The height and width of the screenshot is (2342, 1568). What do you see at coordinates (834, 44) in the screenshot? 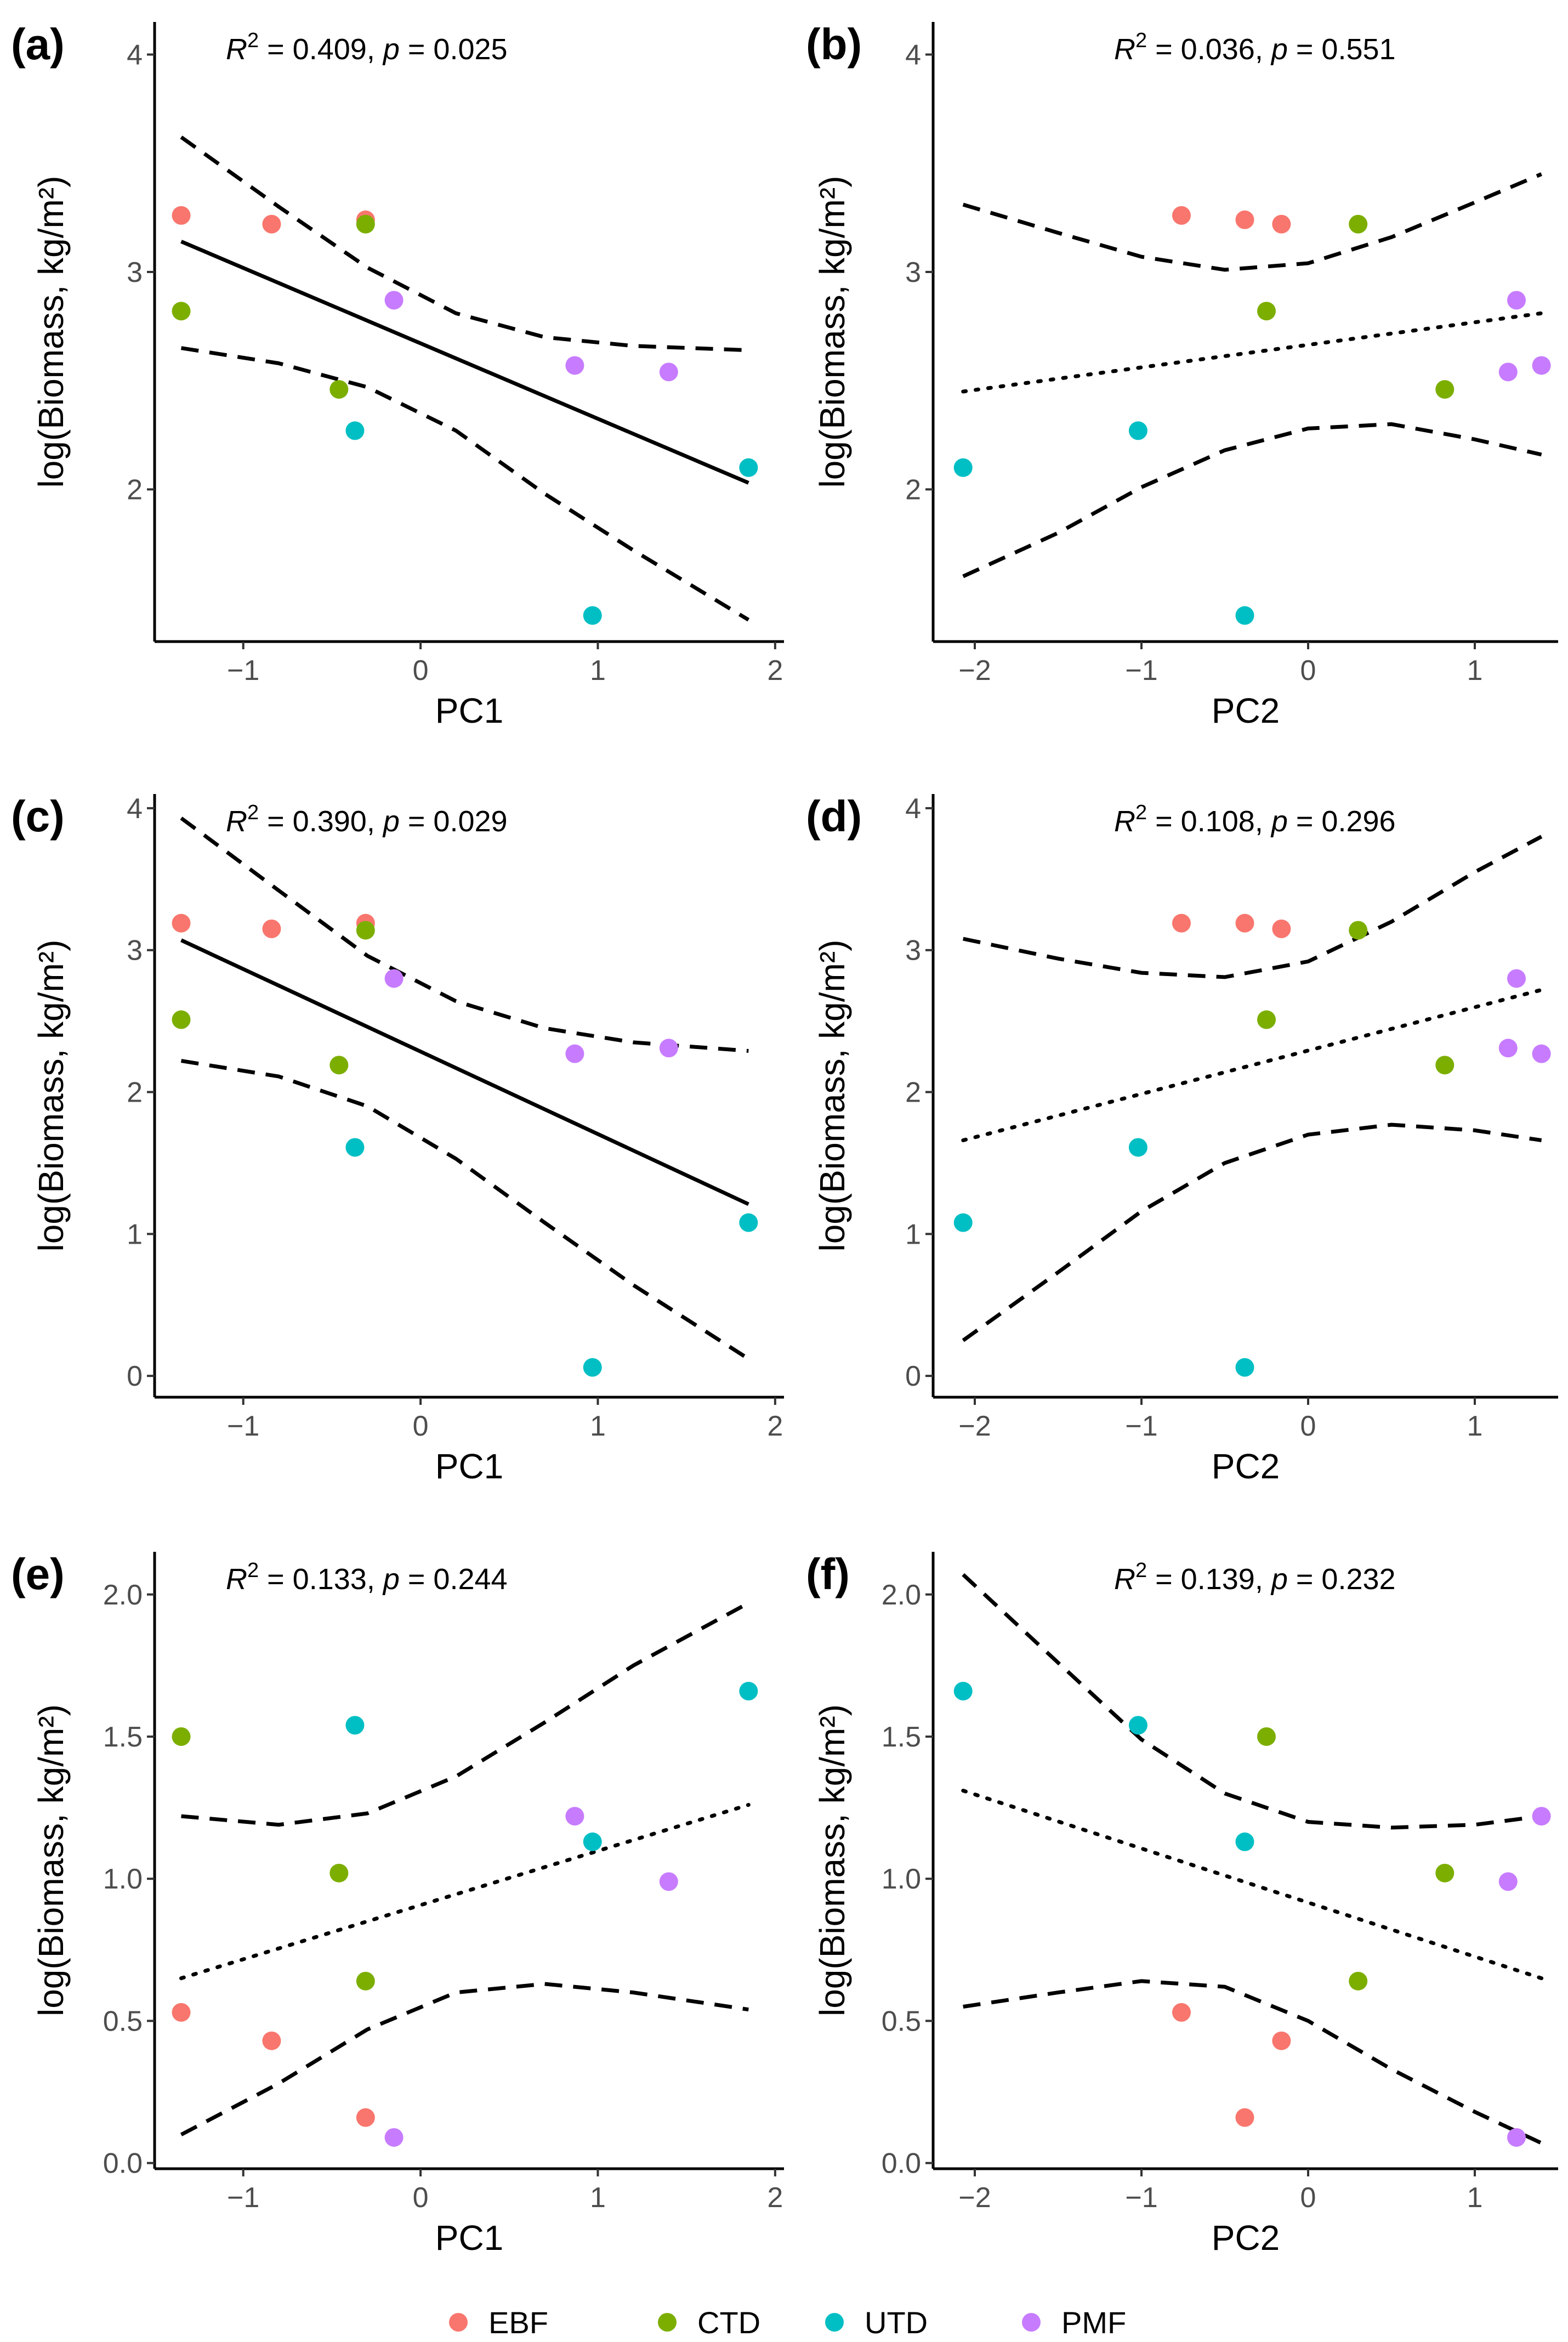
I see `panel-label: (b)` at bounding box center [834, 44].